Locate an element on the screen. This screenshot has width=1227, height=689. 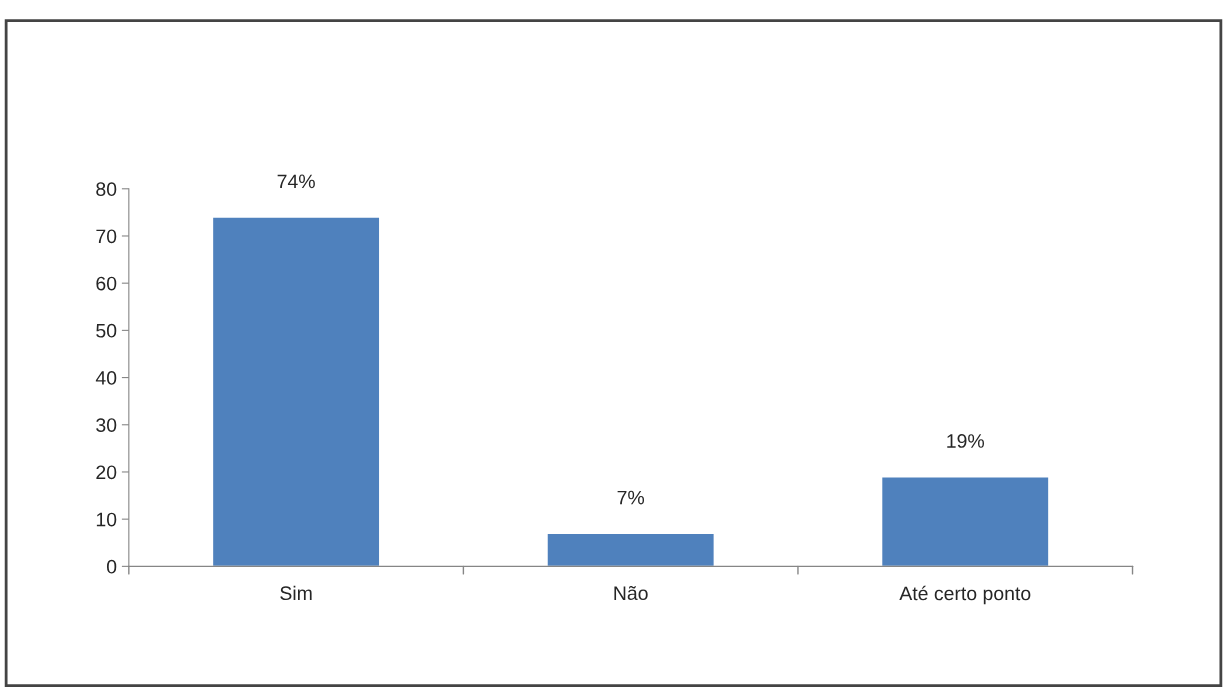
x-tick-label: Sim is located at coordinates (296, 593).